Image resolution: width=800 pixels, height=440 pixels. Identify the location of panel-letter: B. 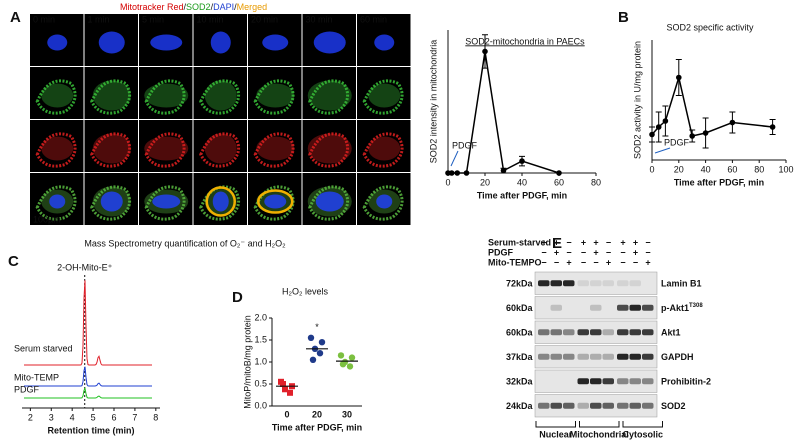
(623, 17).